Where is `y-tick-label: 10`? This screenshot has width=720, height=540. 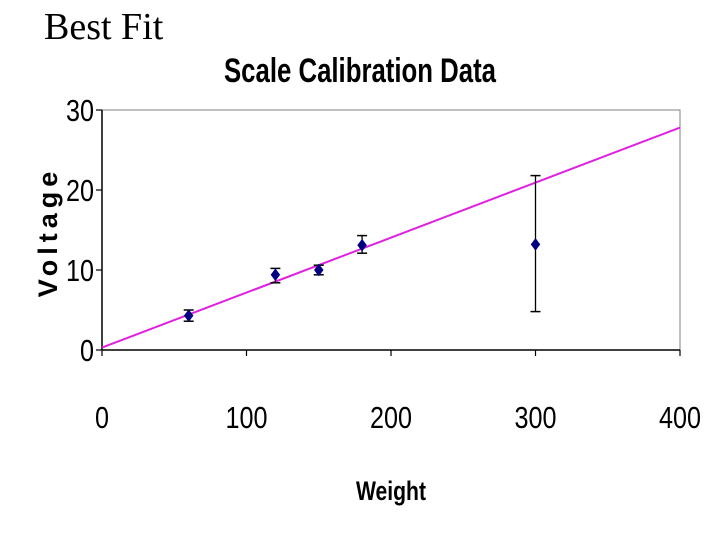 y-tick-label: 10 is located at coordinates (80, 270).